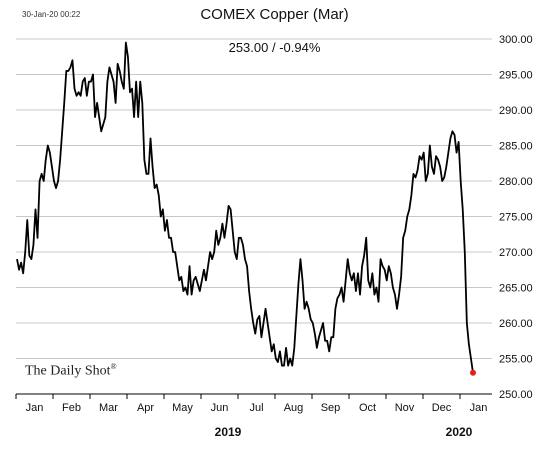 The height and width of the screenshot is (460, 549). Describe the element at coordinates (516, 40) in the screenshot. I see `y-tick-label: 300.00` at that location.